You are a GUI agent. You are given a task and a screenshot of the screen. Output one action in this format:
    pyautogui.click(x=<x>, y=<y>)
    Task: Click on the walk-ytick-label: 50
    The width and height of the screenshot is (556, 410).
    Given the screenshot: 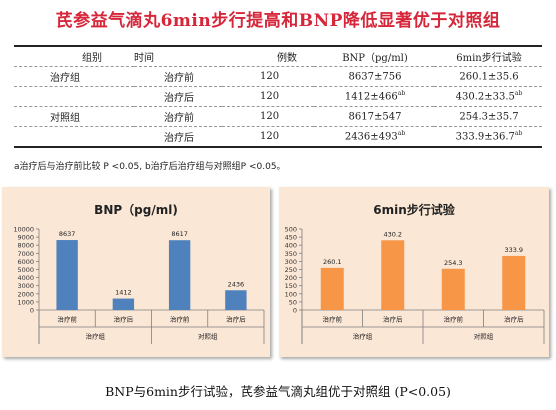 What is the action you would take?
    pyautogui.click(x=293, y=302)
    